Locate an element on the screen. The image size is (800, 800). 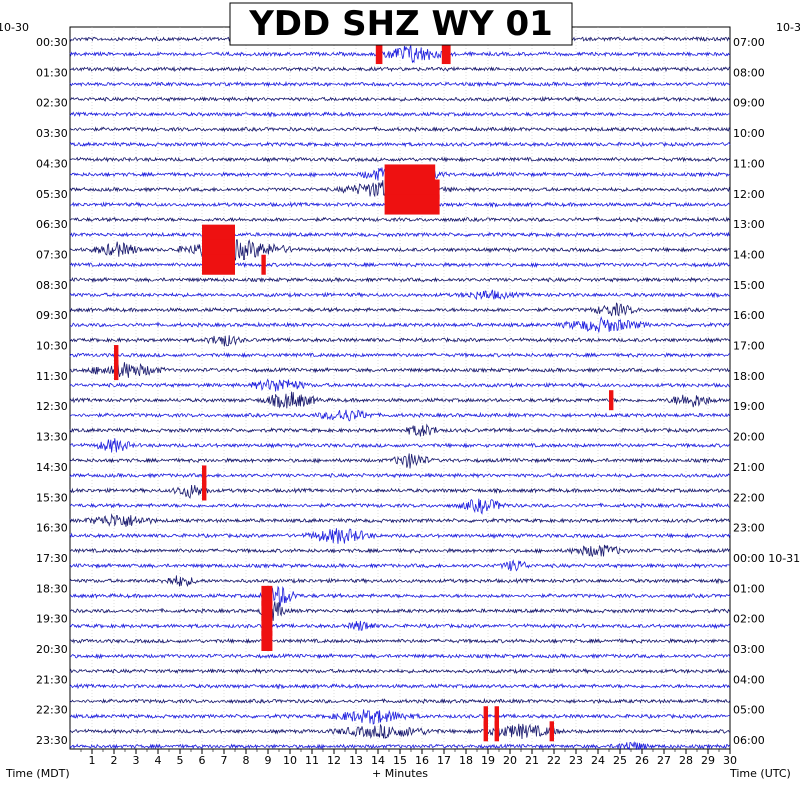
x-tick-label: 8 is located at coordinates (246, 760).